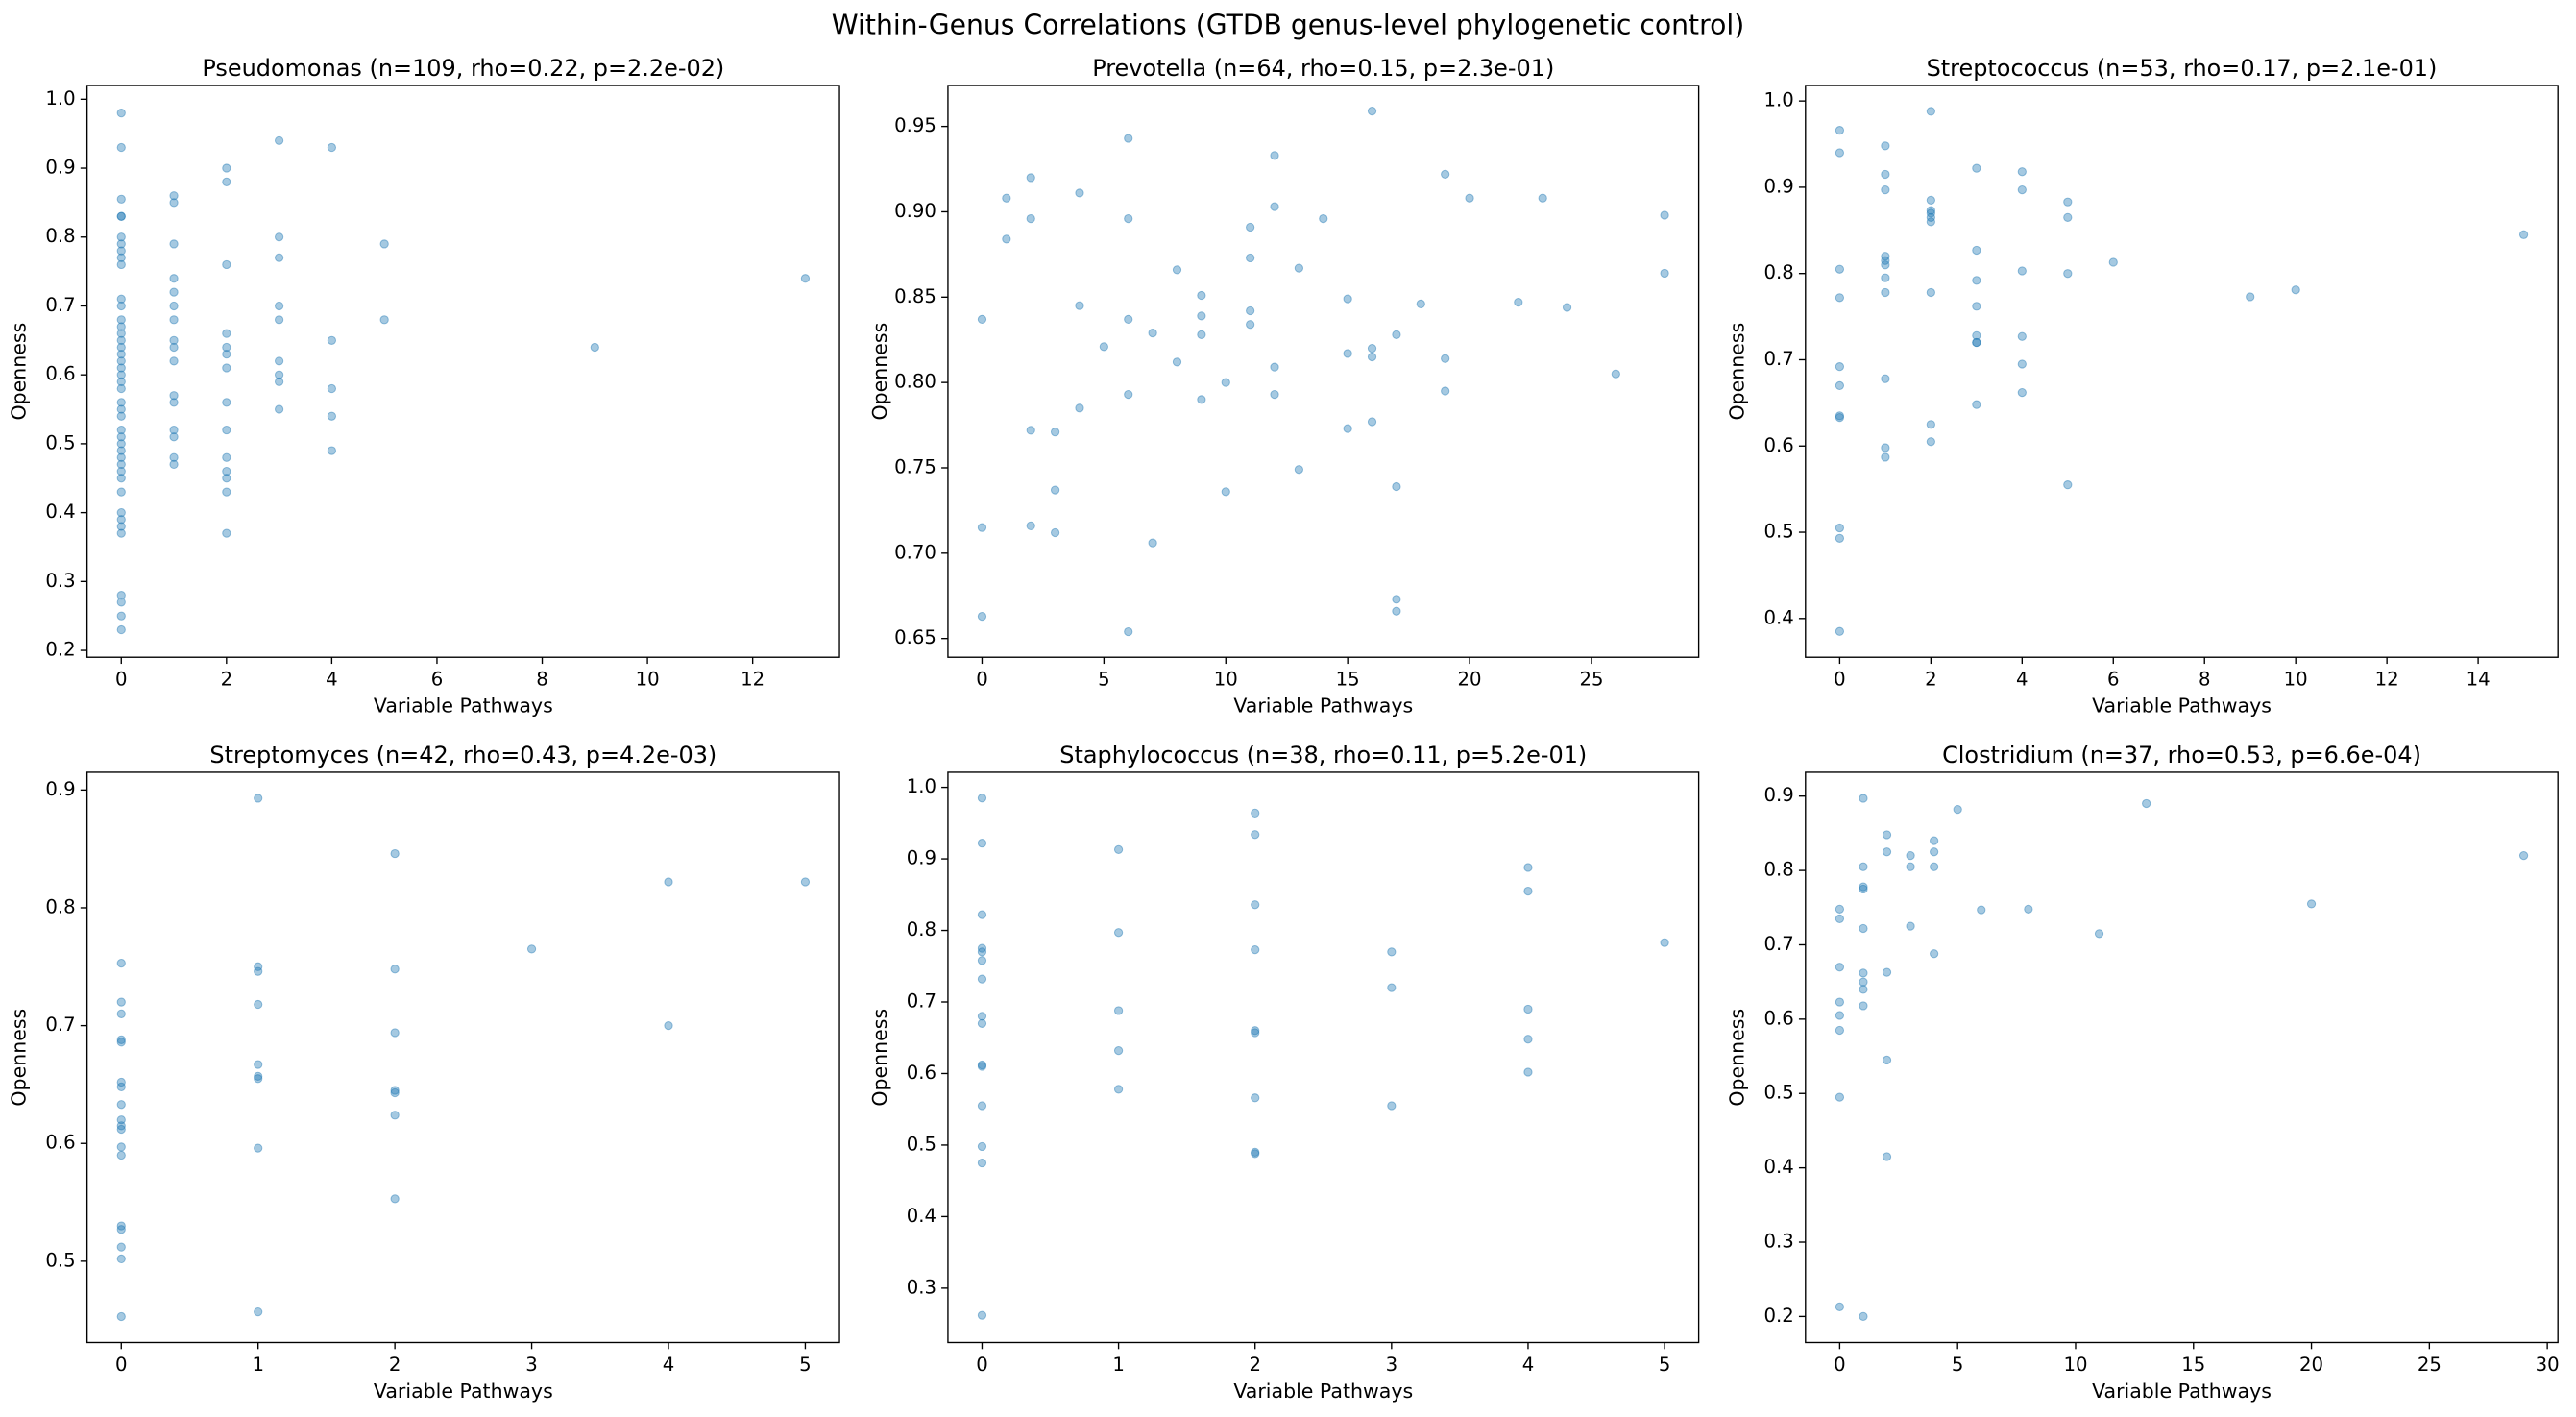 The height and width of the screenshot is (1417, 2576). Describe the element at coordinates (60, 1260) in the screenshot. I see `y-tick-label: 0.5` at that location.